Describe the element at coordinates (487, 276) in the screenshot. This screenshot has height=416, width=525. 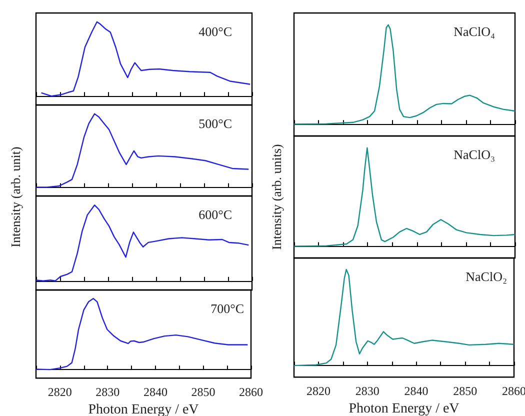
I see `annotation: NaClO₂` at that location.